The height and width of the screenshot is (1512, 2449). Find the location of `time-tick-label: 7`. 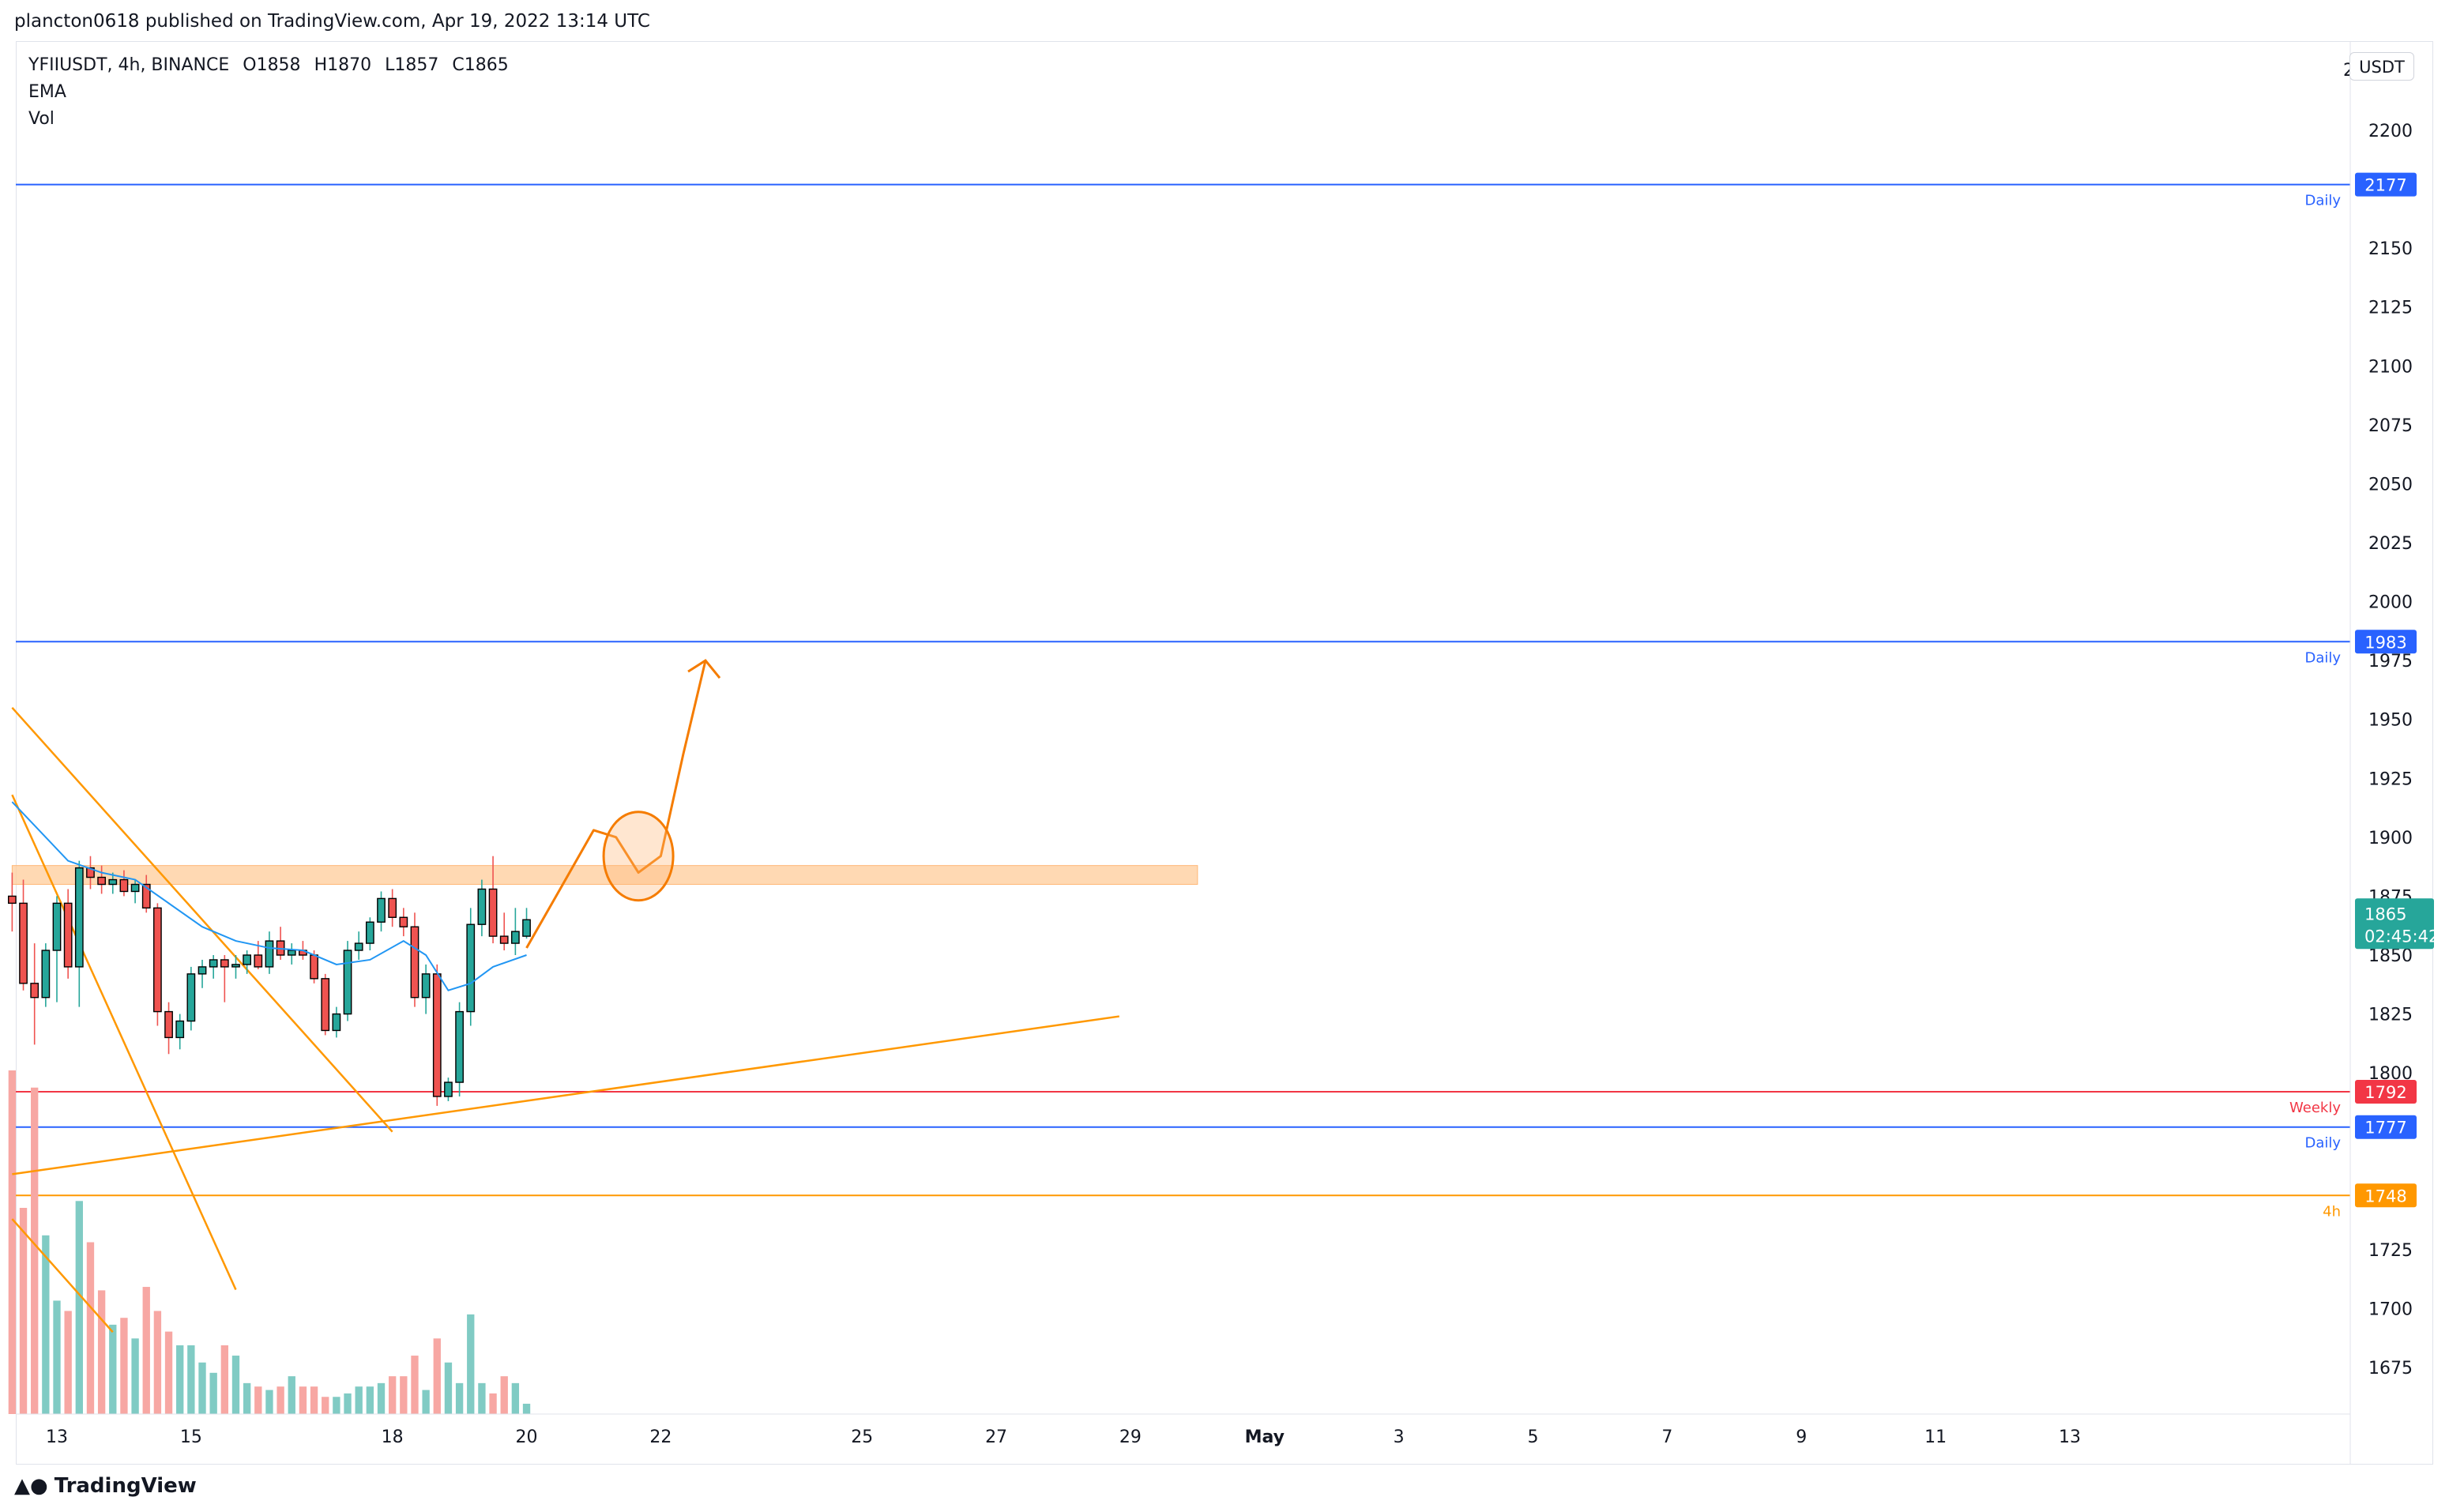

time-tick-label: 7 is located at coordinates (1666, 1437).